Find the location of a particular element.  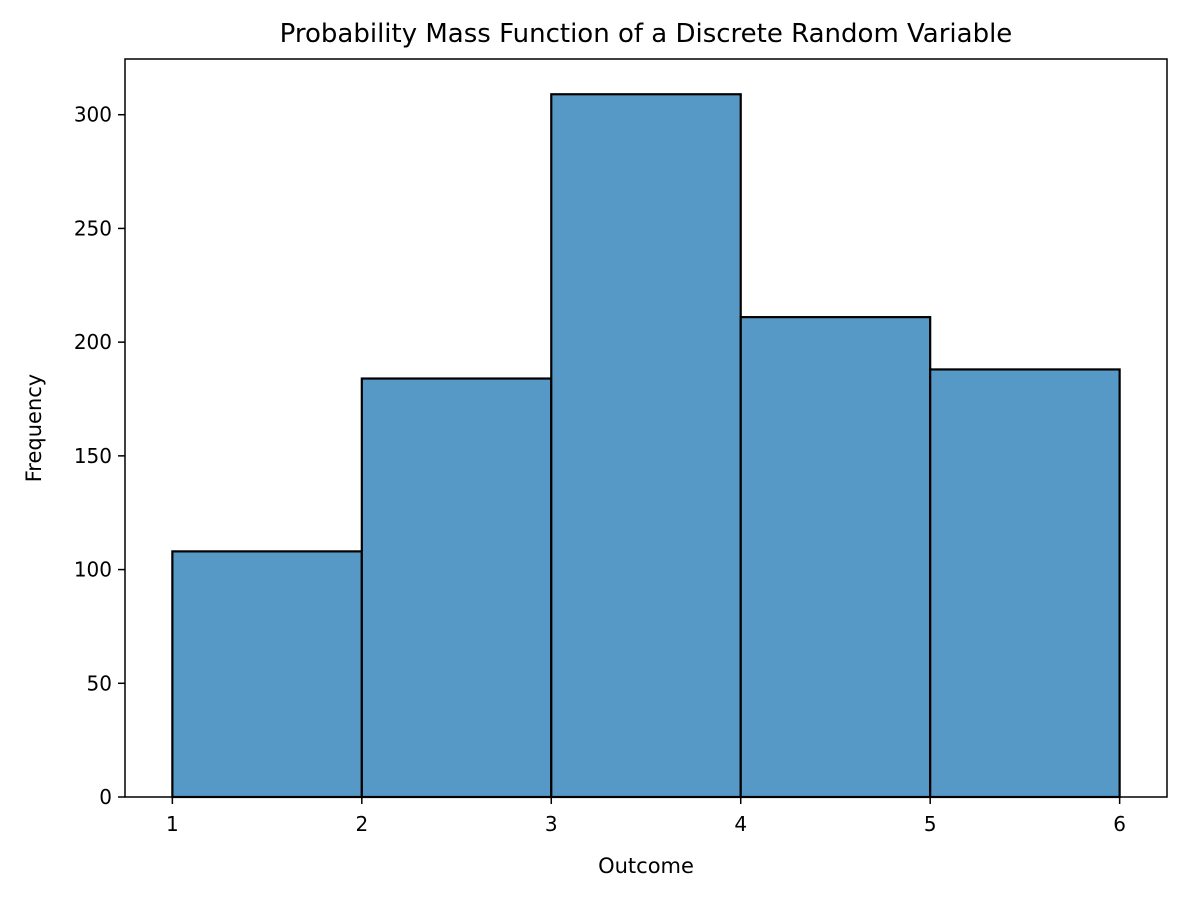

x-axis-ticks: 1 2 3 4 5 6 is located at coordinates (646, 816).